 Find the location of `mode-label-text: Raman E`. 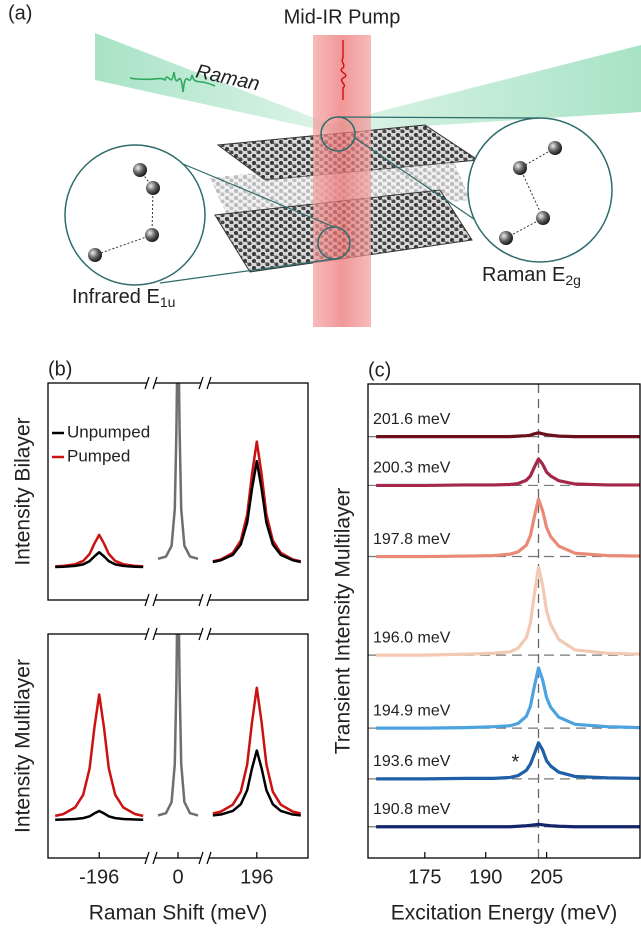

mode-label-text: Raman E is located at coordinates (523, 275).